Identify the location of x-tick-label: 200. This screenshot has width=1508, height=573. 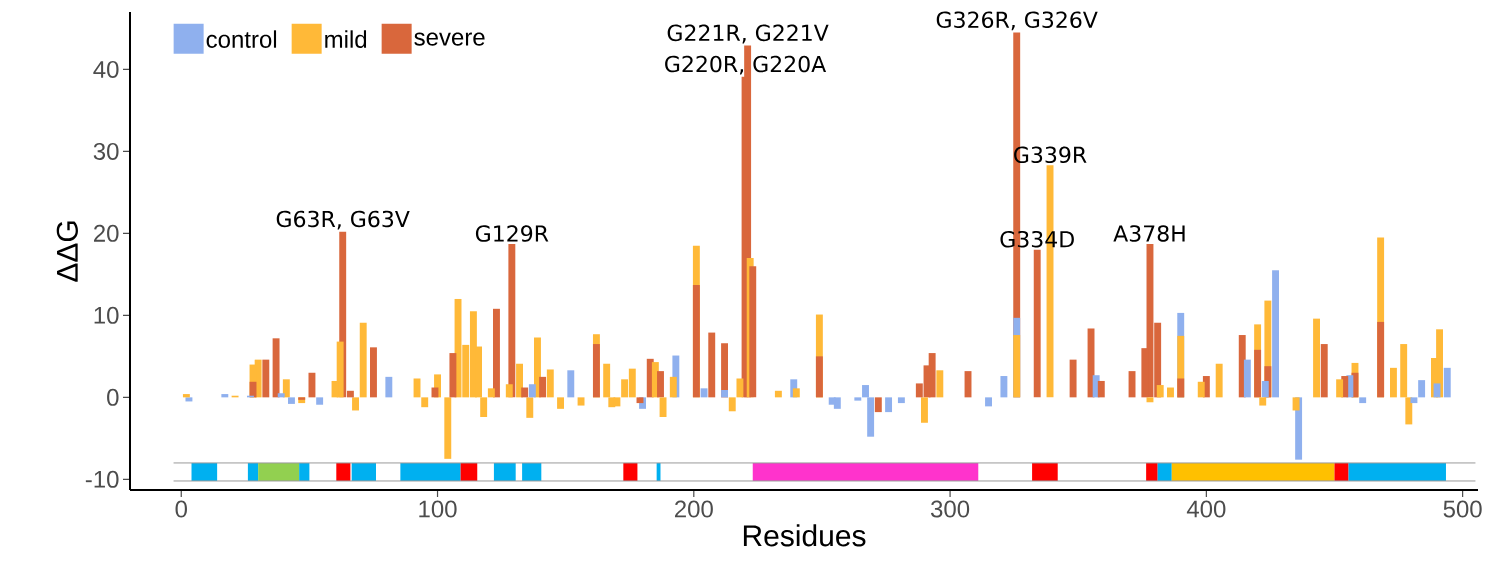
(693, 509).